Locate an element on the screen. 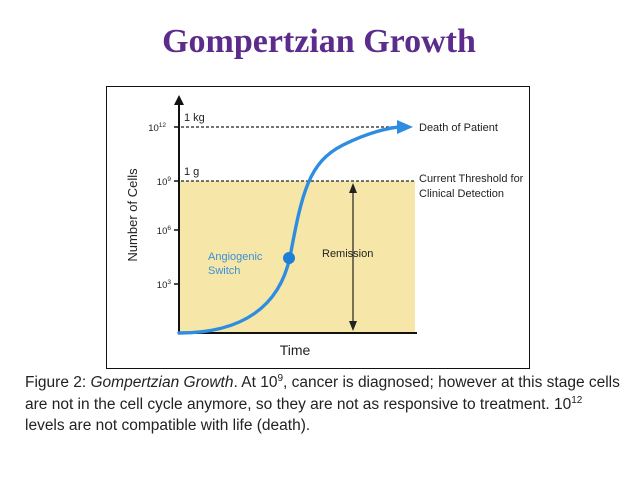  y-tick-label-10-3: 10³ is located at coordinates (164, 285).